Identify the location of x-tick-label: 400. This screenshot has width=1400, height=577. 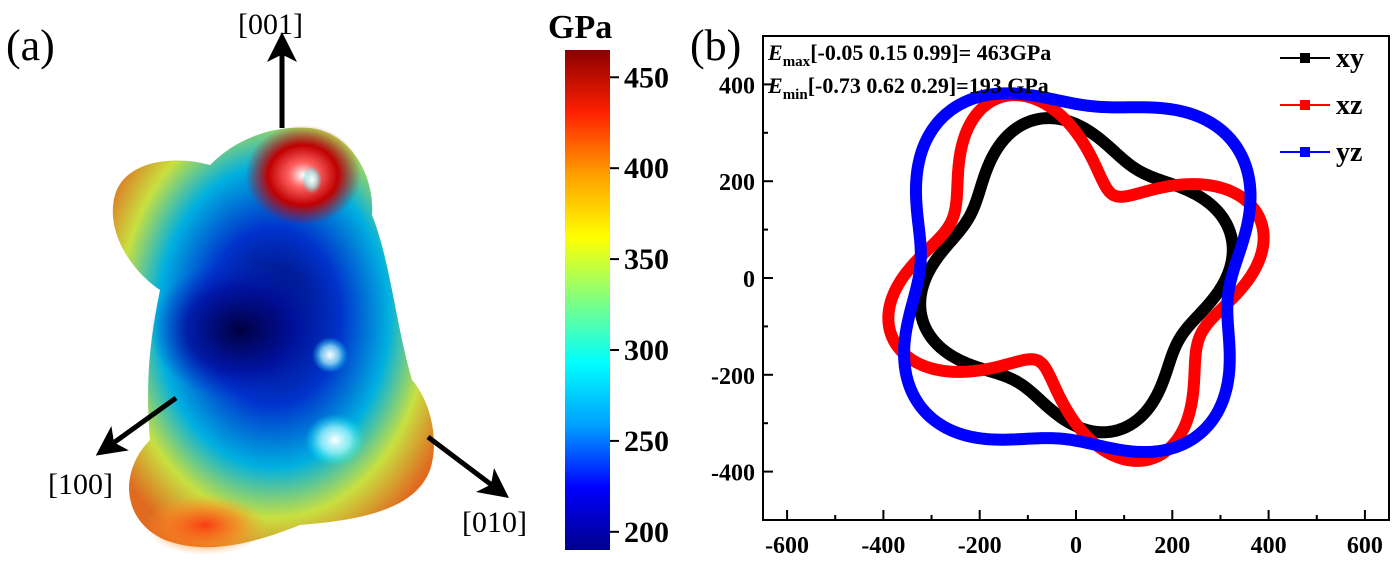
(1269, 546).